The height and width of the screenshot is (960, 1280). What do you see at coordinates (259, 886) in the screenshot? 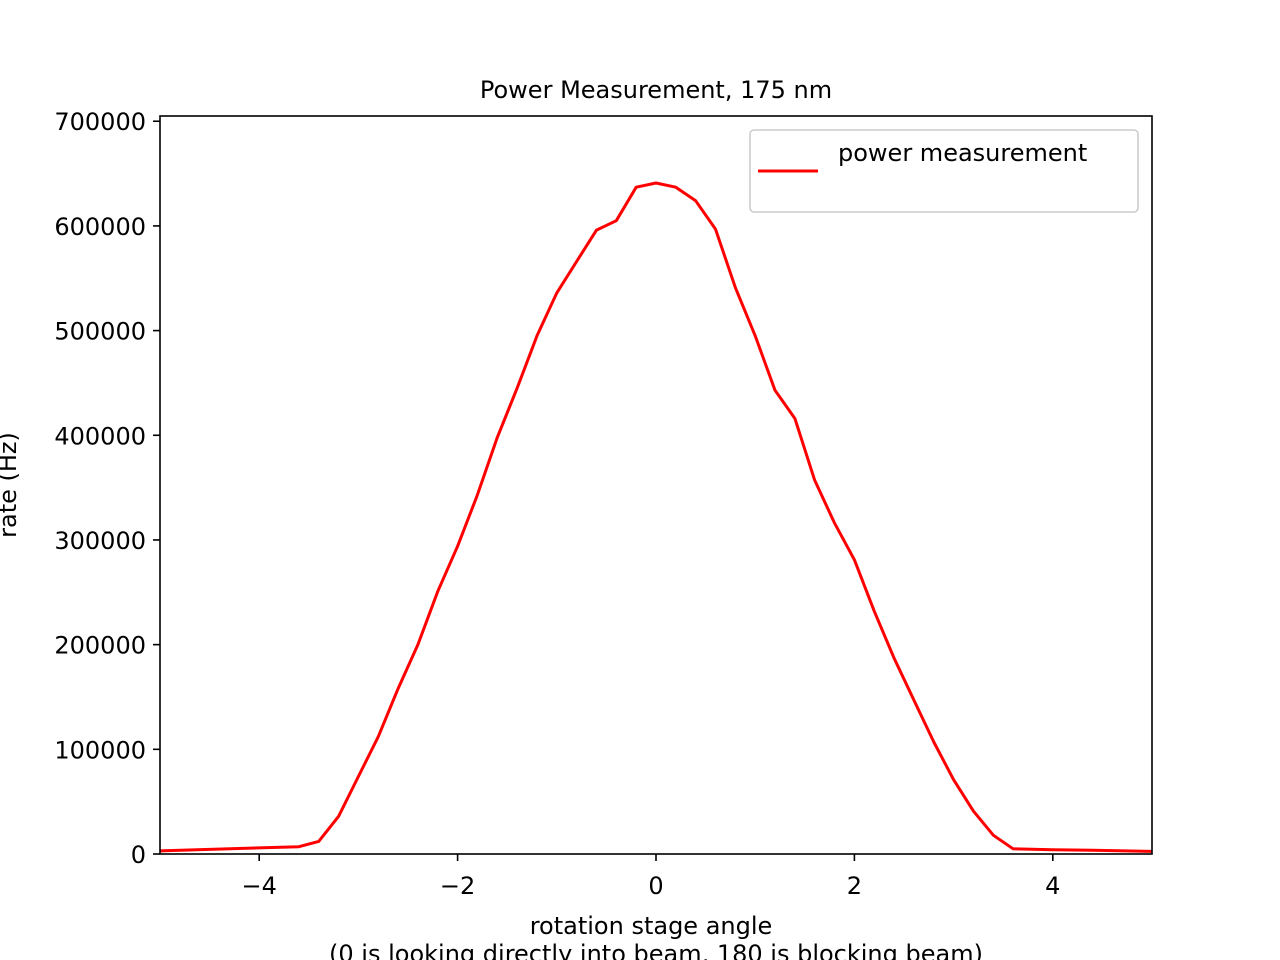
I see `x-tick-label: −4` at bounding box center [259, 886].